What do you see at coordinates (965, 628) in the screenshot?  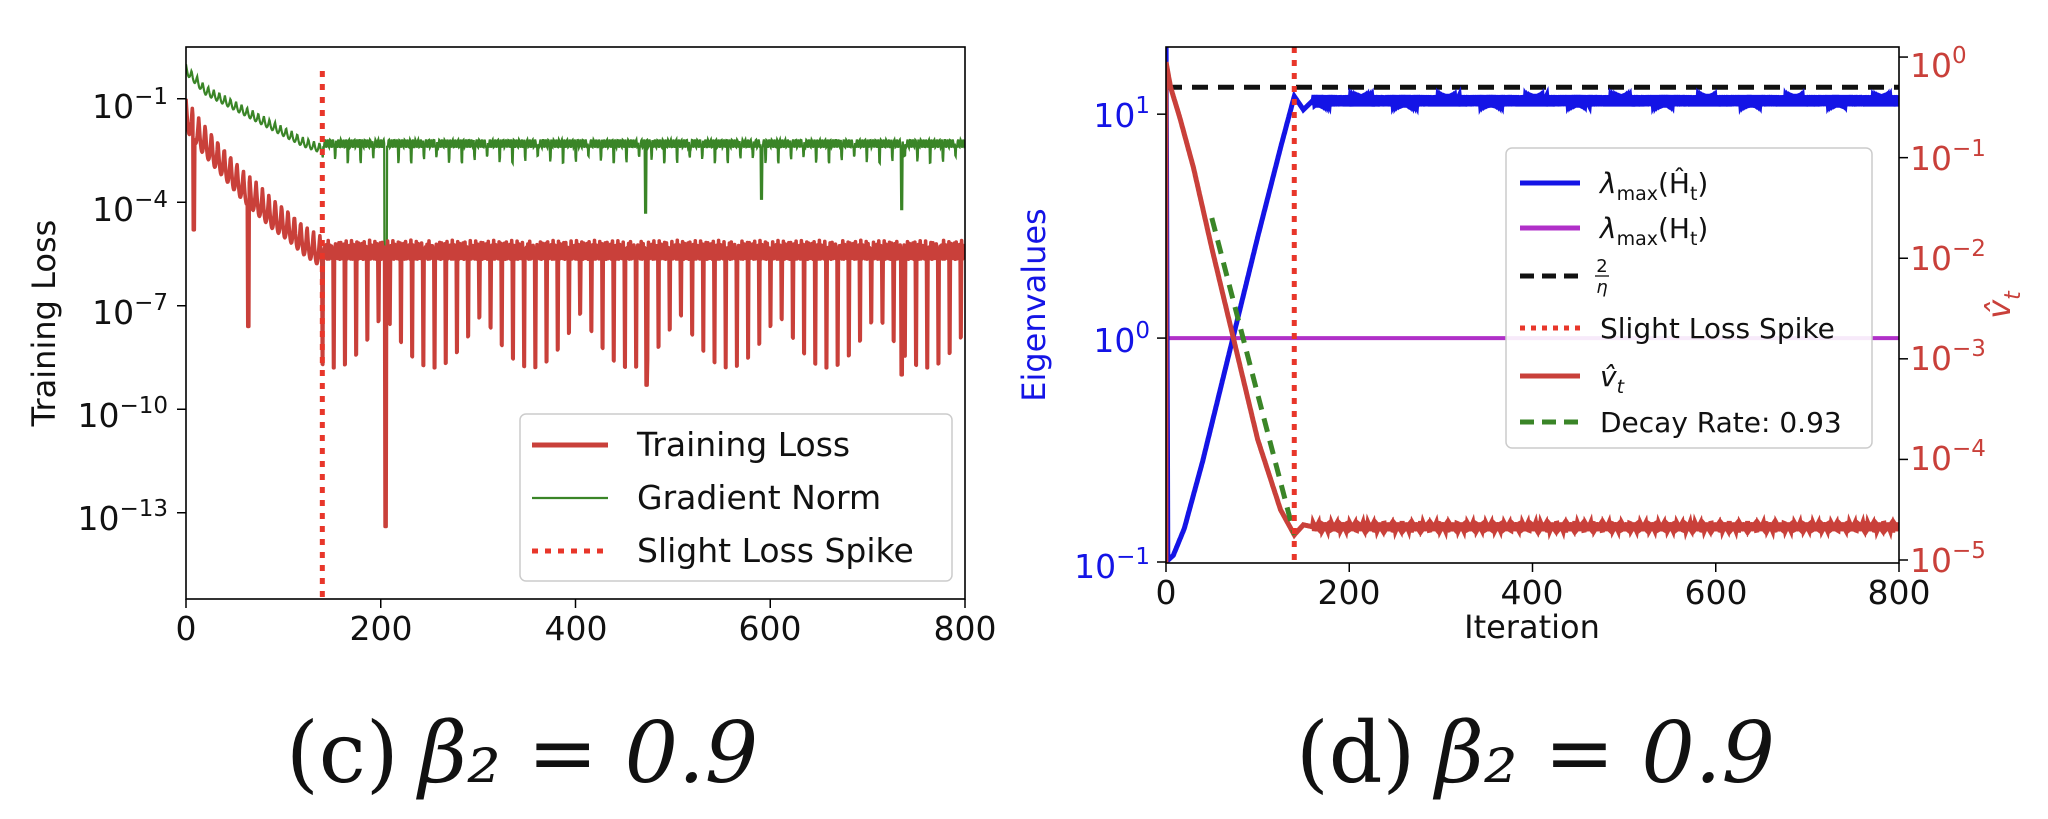 I see `c-xtick-800: 800` at bounding box center [965, 628].